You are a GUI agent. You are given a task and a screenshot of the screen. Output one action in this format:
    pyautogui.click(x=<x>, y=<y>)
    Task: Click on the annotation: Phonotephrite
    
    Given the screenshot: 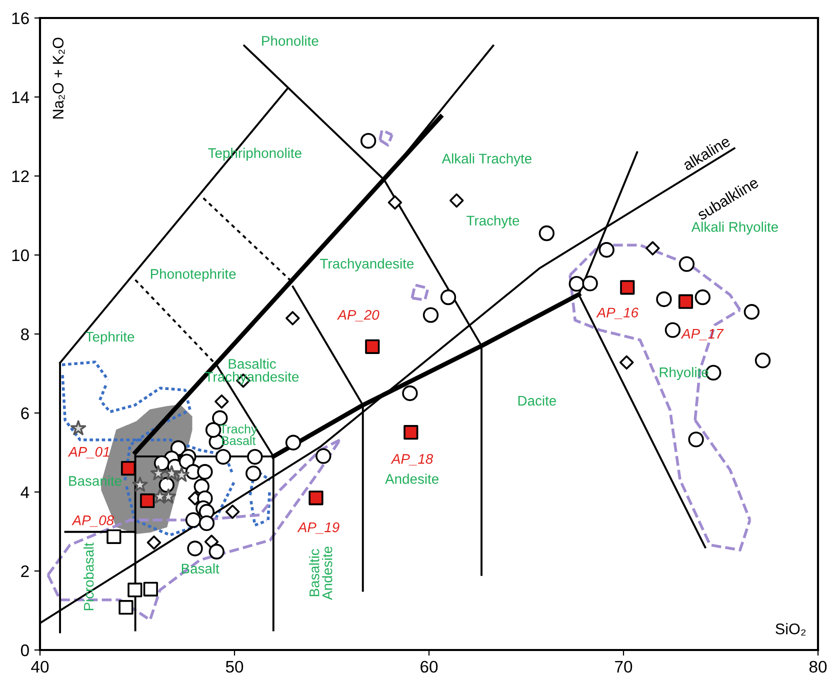 What is the action you would take?
    pyautogui.click(x=193, y=275)
    